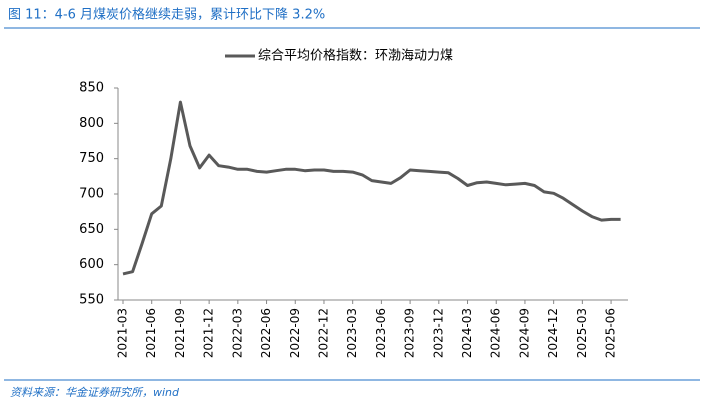 This screenshot has height=411, width=708. I want to click on x-tick-label: 2022-06, so click(266, 333).